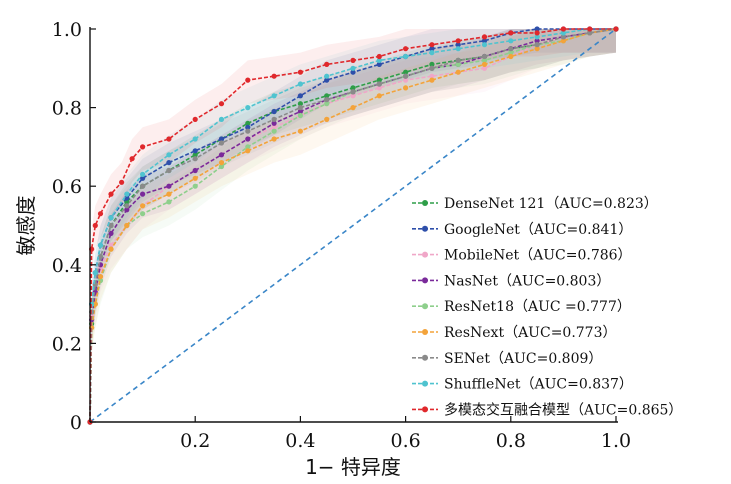  What do you see at coordinates (353, 467) in the screenshot?
I see `x-axis-title: 1− 特异度` at bounding box center [353, 467].